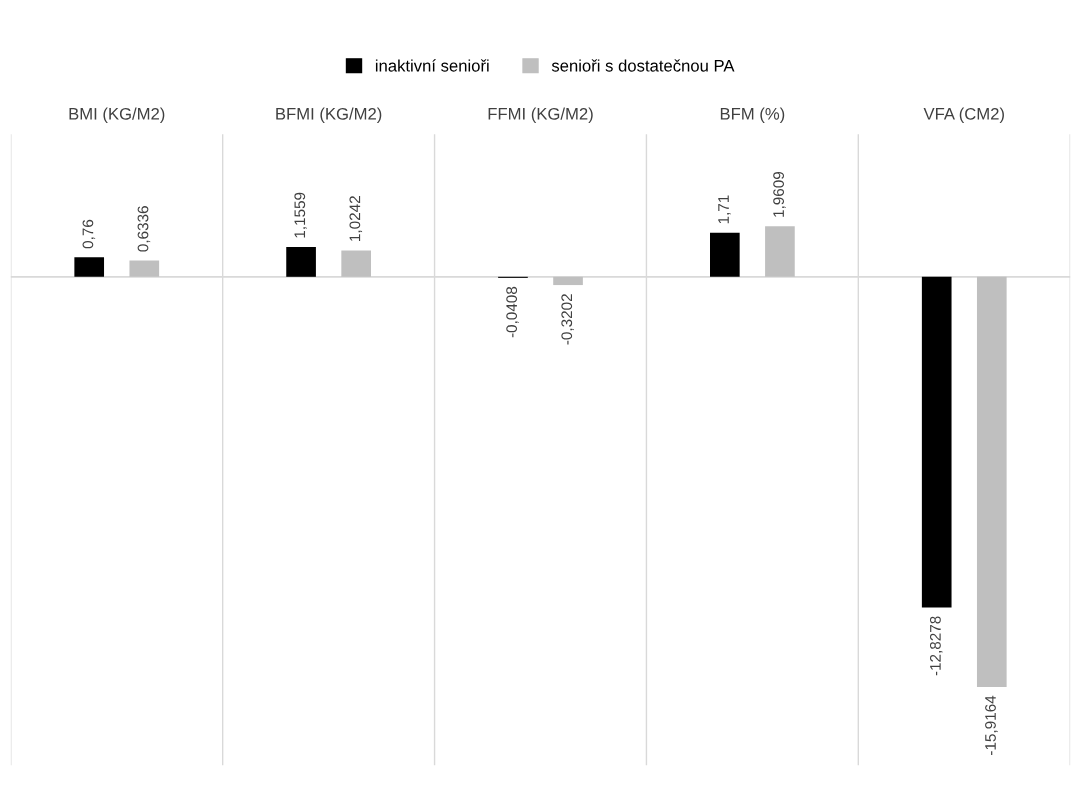 Image resolution: width=1081 pixels, height=789 pixels. I want to click on x-tick-label: BFMI (KG/M2), so click(329, 115).